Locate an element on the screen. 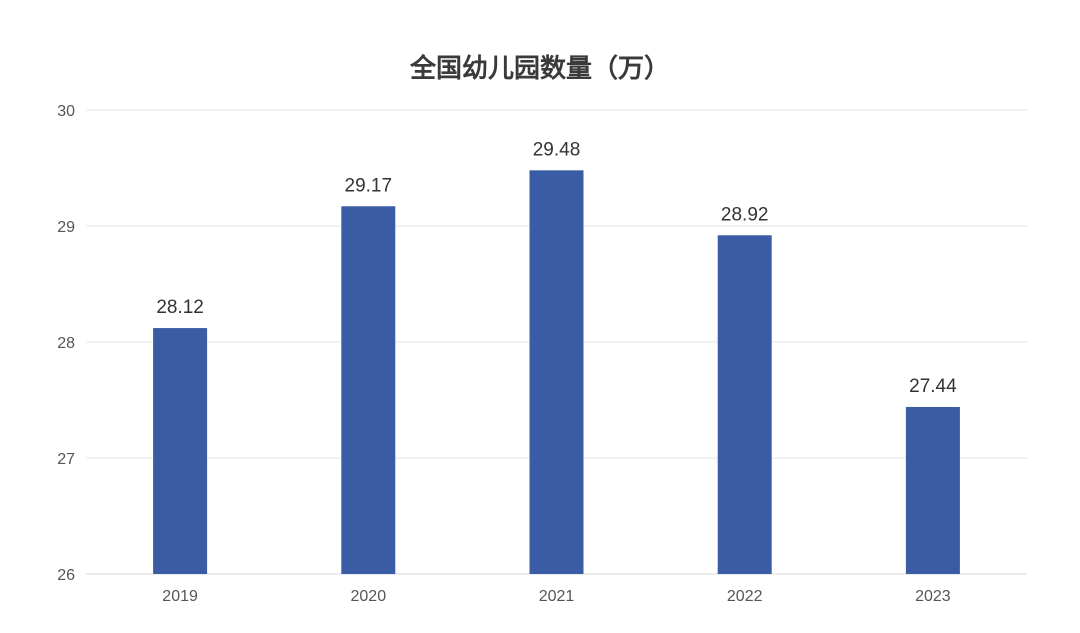 This screenshot has height=633, width=1080. x-tick-label: 2023 is located at coordinates (933, 596).